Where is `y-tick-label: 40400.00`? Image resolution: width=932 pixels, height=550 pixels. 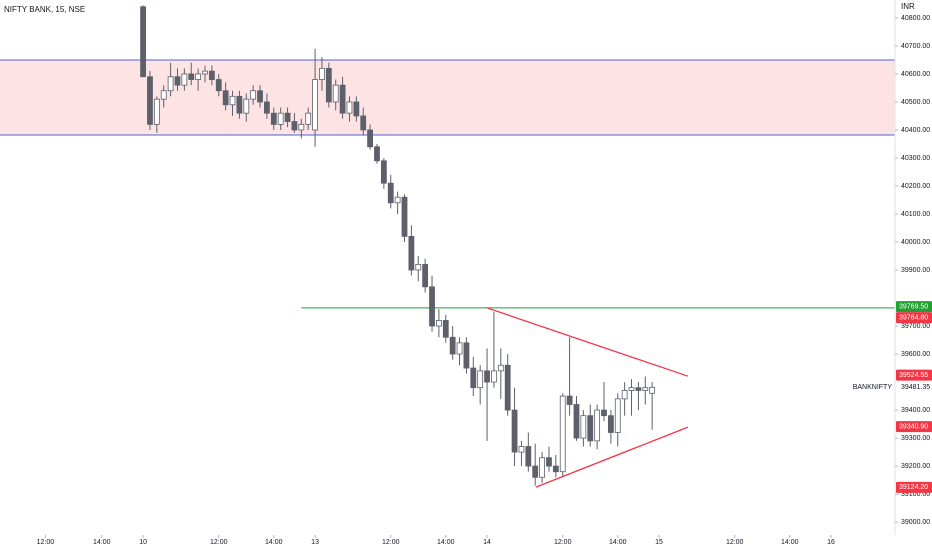 y-tick-label: 40400.00 is located at coordinates (915, 130).